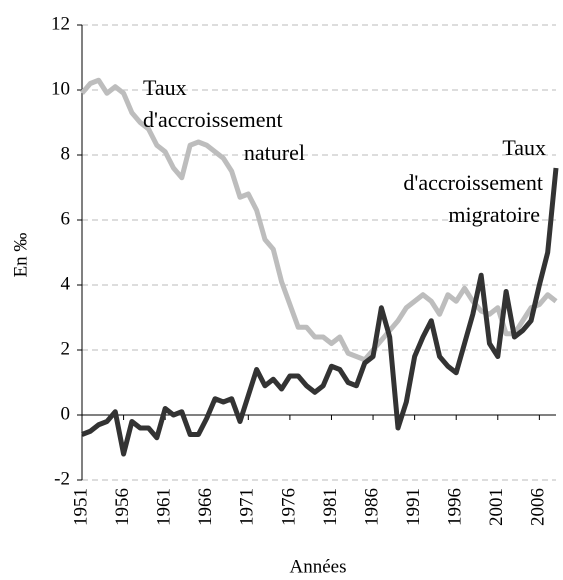  What do you see at coordinates (122, 507) in the screenshot?
I see `x-tick-label: 1956` at bounding box center [122, 507].